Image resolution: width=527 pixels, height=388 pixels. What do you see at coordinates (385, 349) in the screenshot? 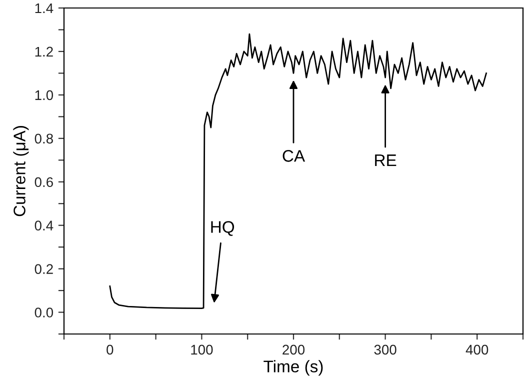
I see `x-tick-label: 300` at bounding box center [385, 349].